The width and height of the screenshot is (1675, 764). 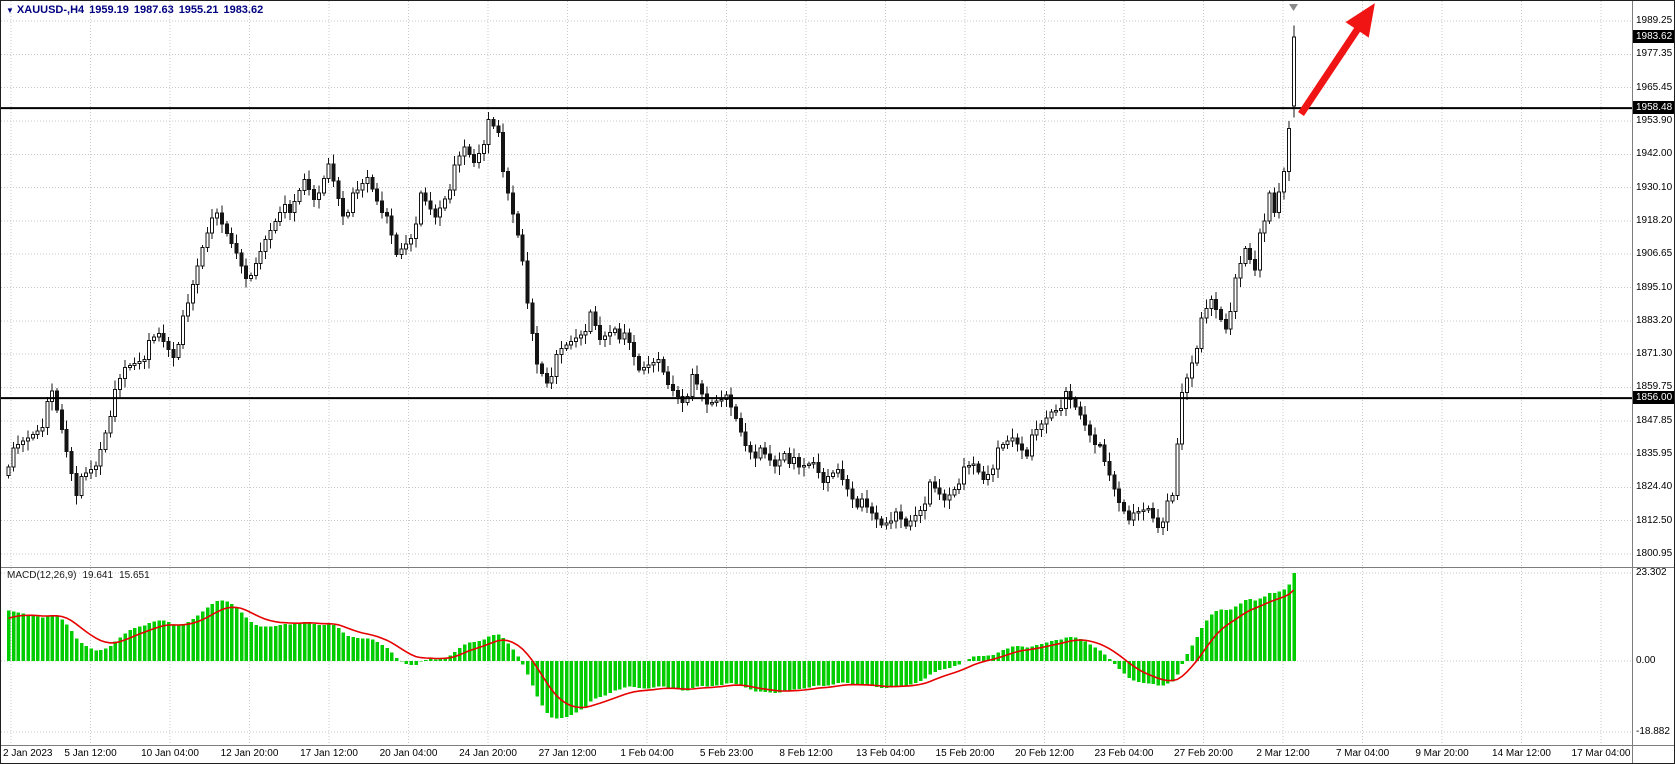 What do you see at coordinates (1601, 753) in the screenshot?
I see `time-tick-label: 17 Mar 04:00` at bounding box center [1601, 753].